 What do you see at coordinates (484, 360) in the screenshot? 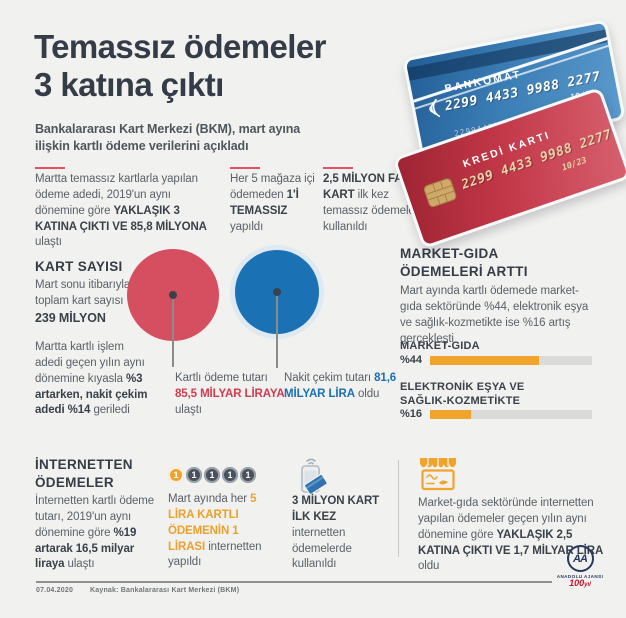
I see `bar-fill-market` at bounding box center [484, 360].